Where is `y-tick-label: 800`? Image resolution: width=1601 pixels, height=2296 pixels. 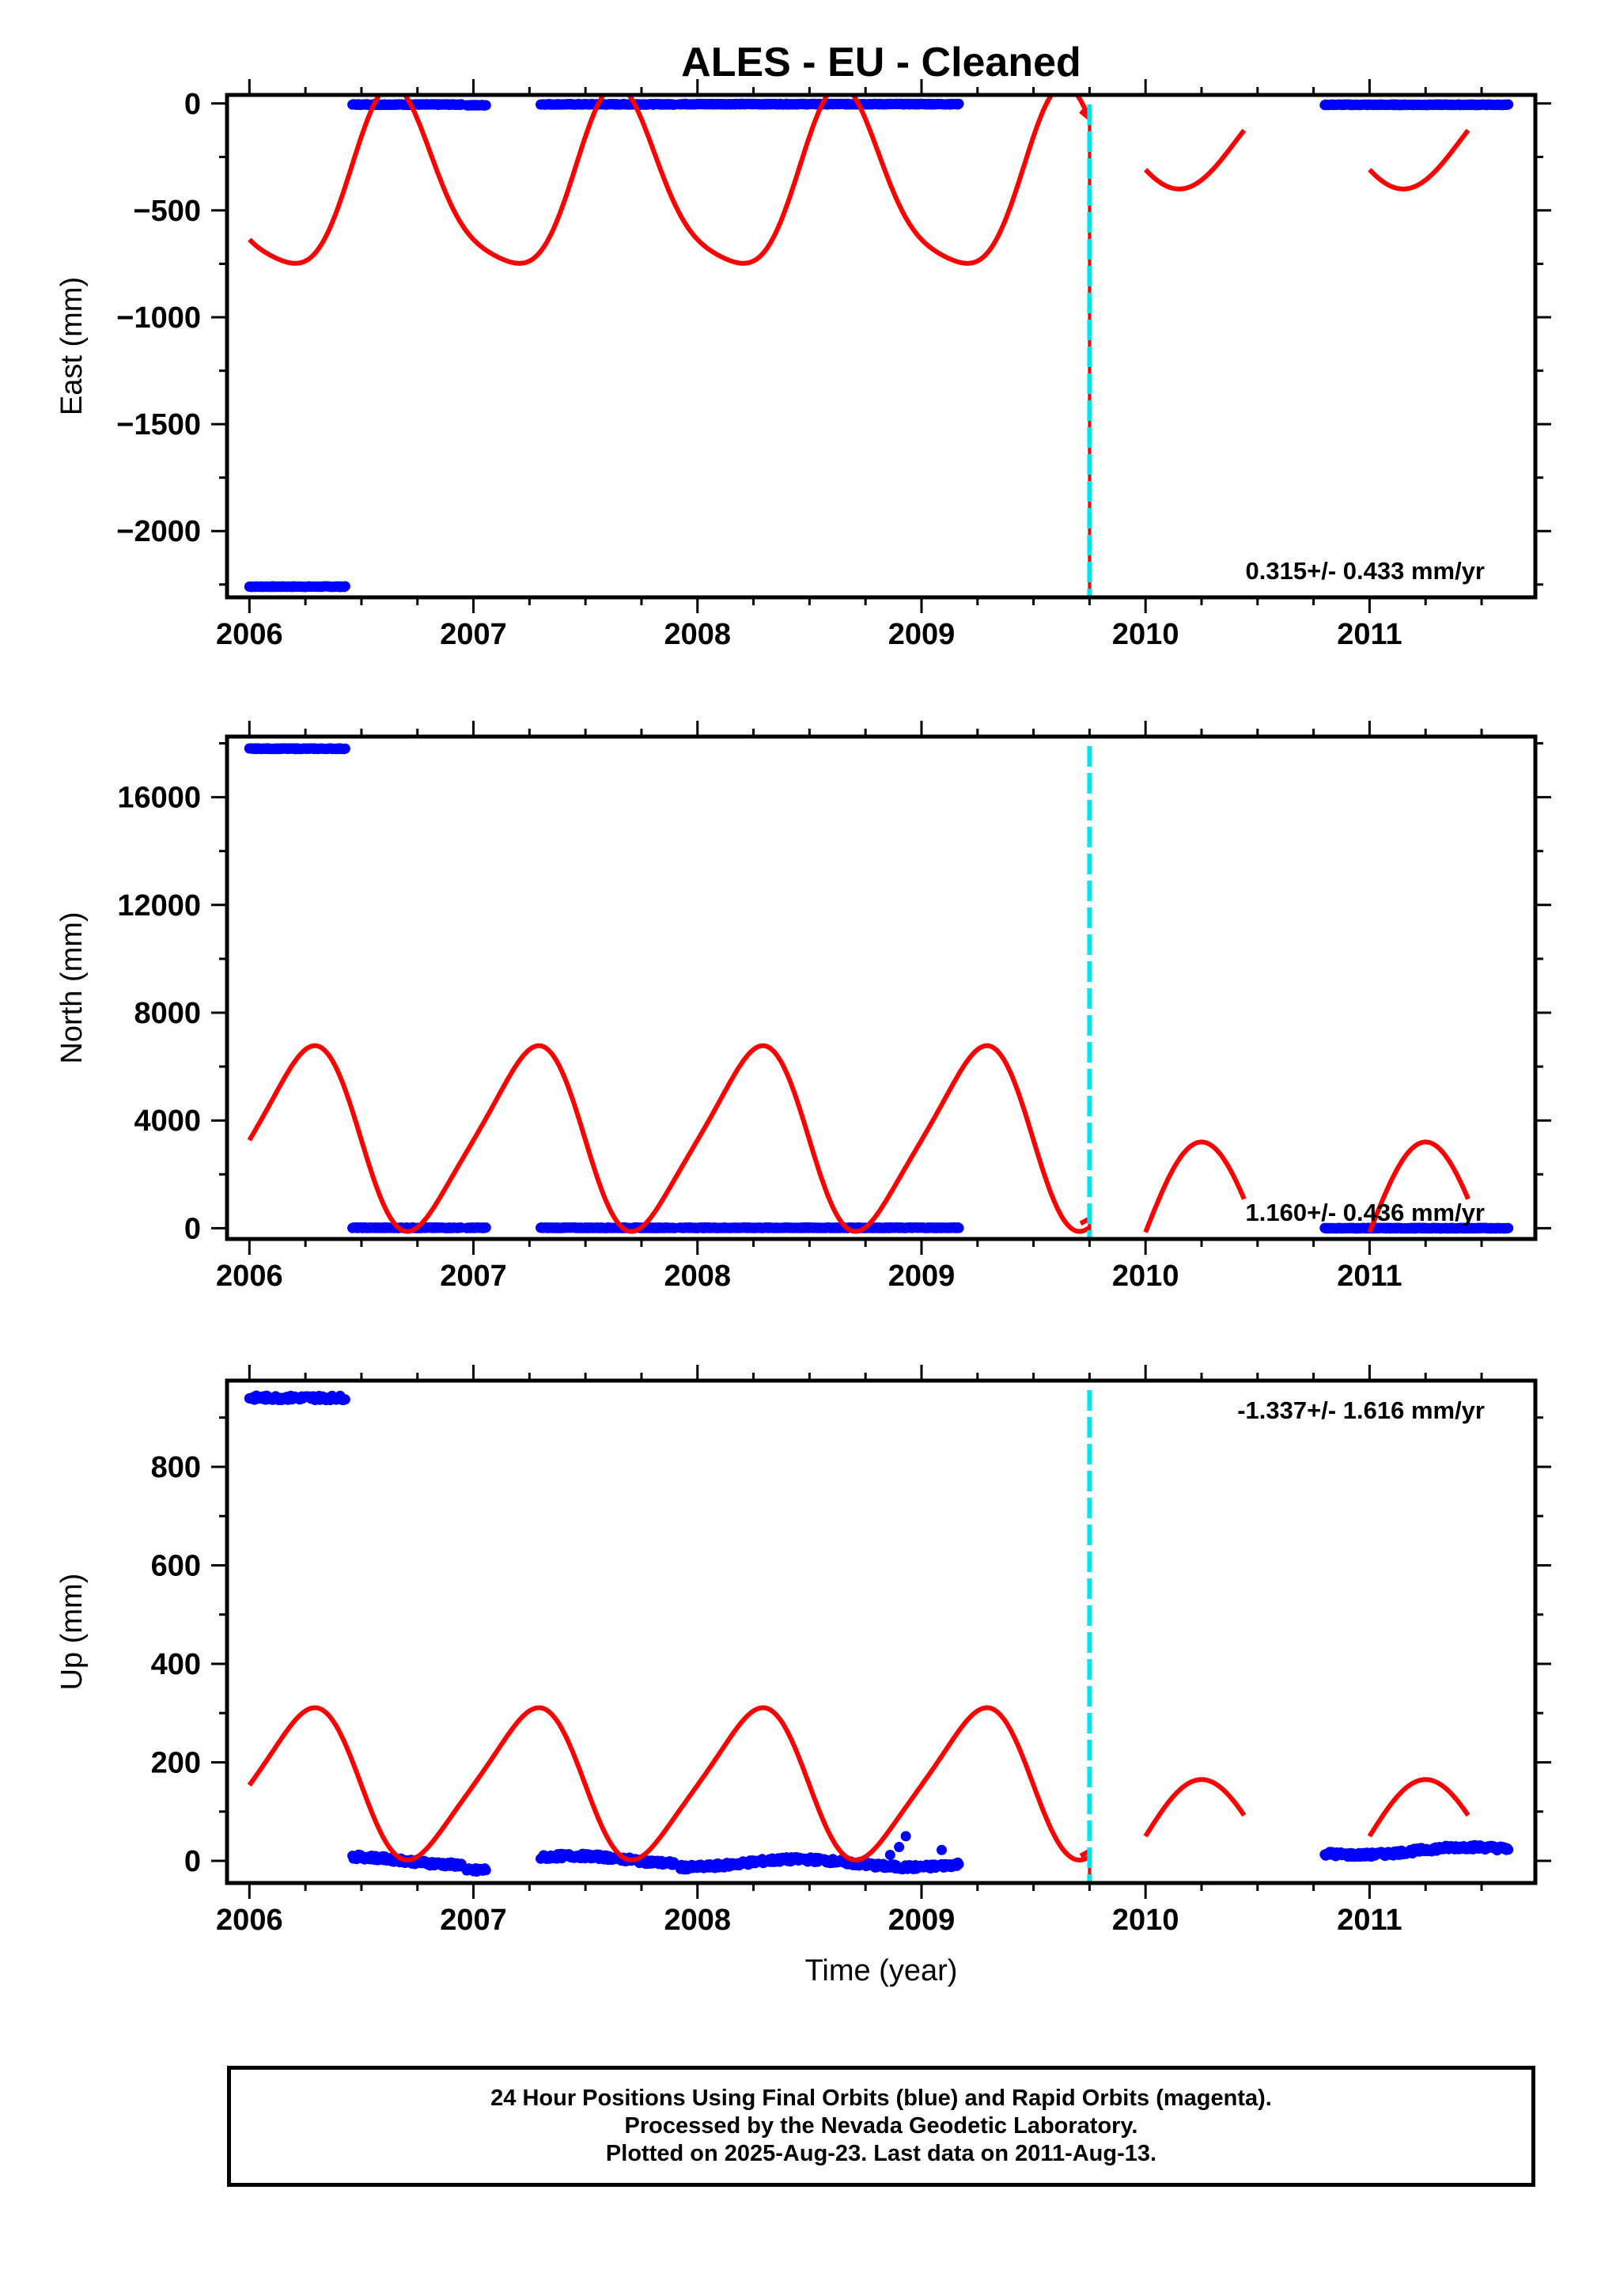 y-tick-label: 800 is located at coordinates (176, 1467).